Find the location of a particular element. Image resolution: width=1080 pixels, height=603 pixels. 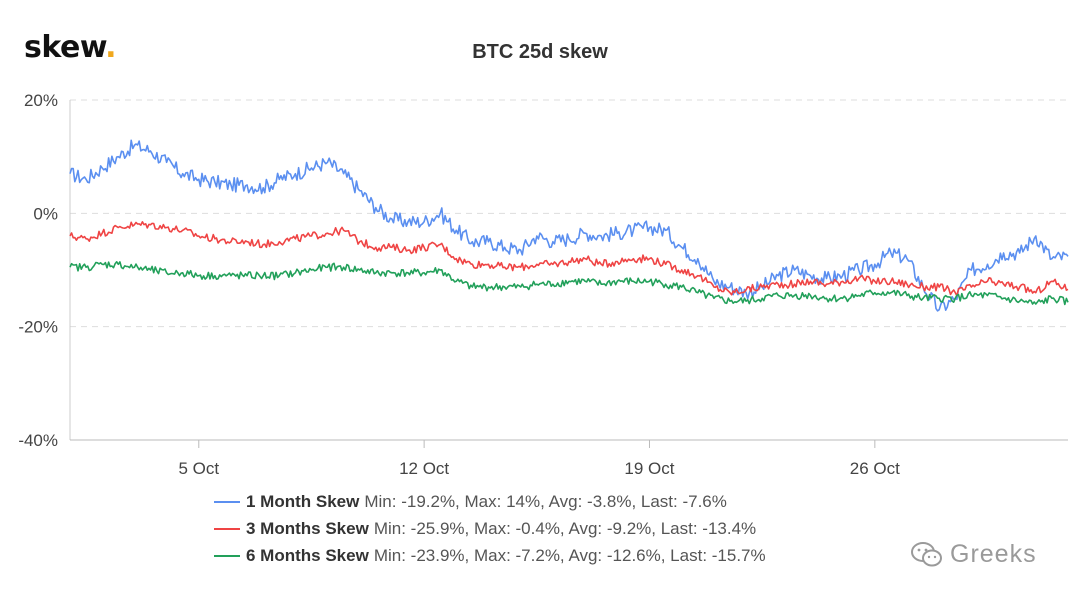

y-tick-label: 0% is located at coordinates (45, 213).